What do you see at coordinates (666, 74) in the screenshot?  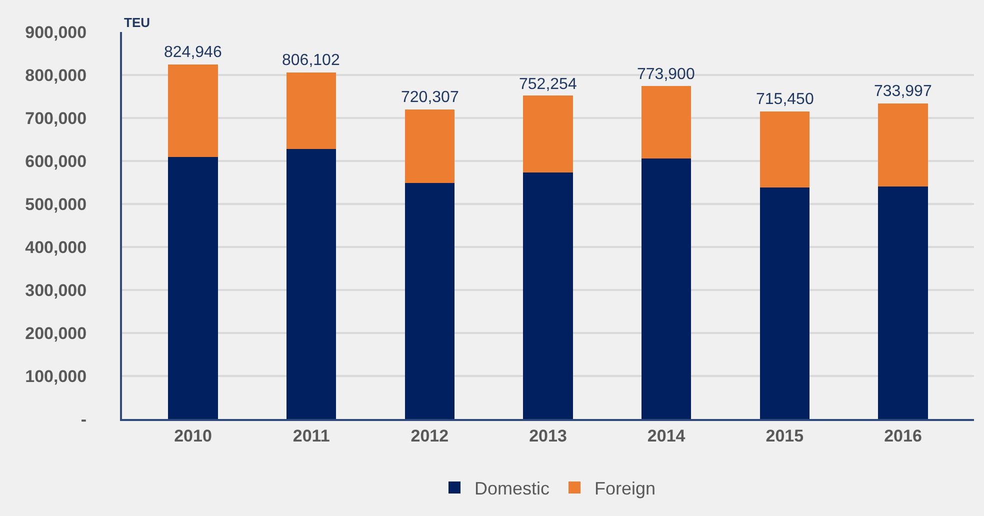 I see `total-label: 773,900` at bounding box center [666, 74].